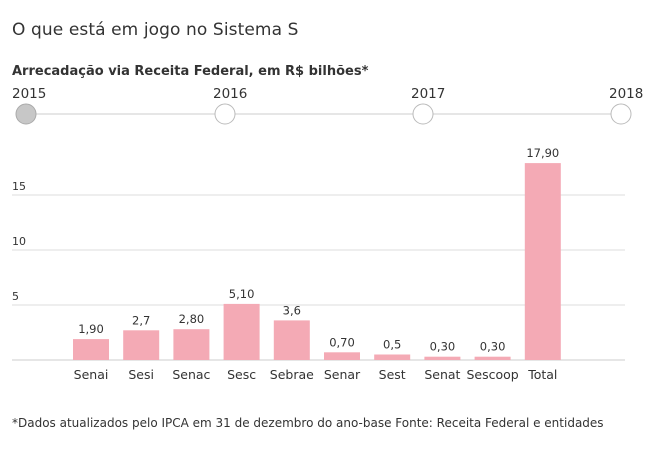 The width and height of the screenshot is (668, 453). What do you see at coordinates (493, 347) in the screenshot?
I see `bar-value-label-sescoop: 0,30` at bounding box center [493, 347].